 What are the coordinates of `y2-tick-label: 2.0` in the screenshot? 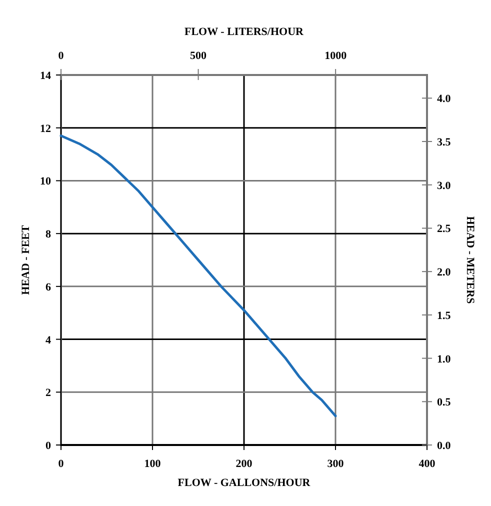 It's located at (444, 272).